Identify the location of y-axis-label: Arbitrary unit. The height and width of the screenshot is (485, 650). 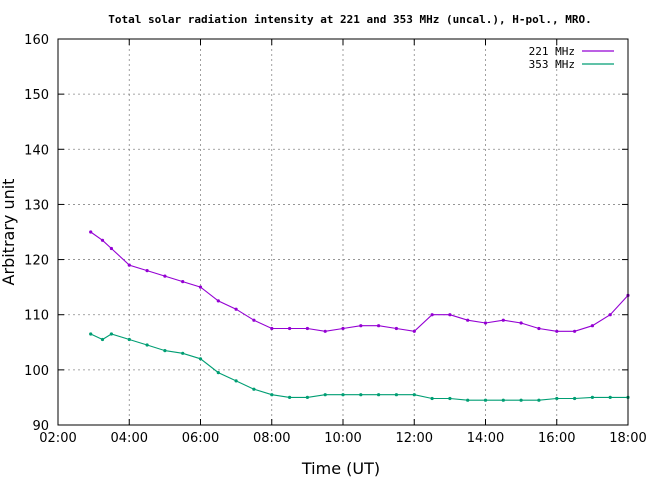
(9, 232).